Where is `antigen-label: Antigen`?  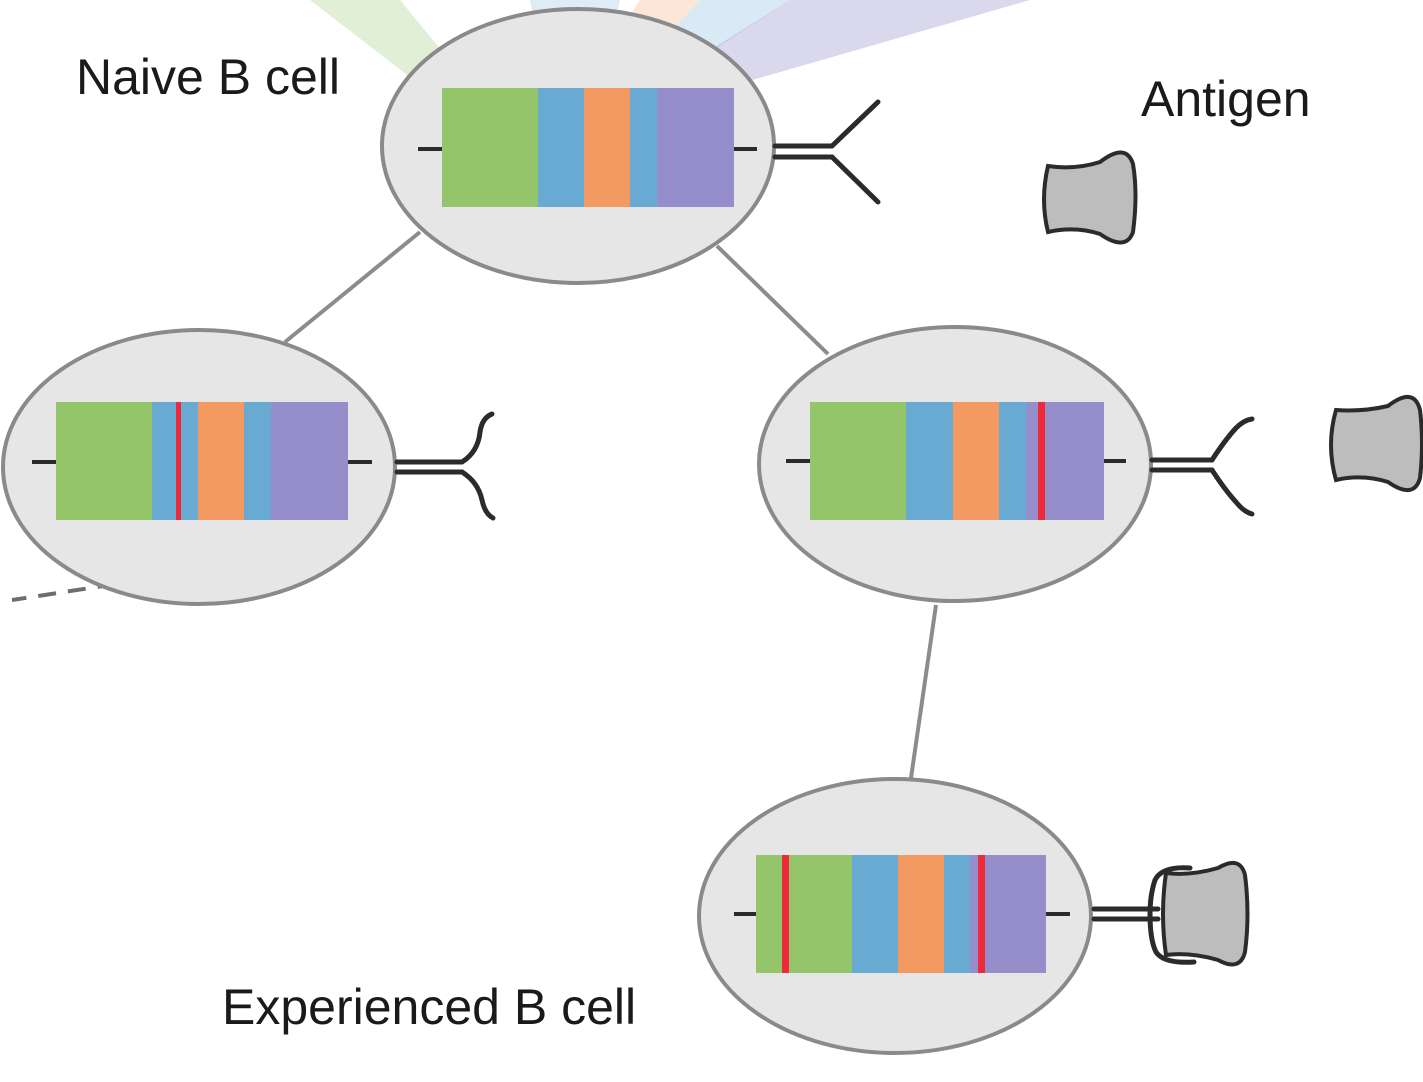 antigen-label: Antigen is located at coordinates (1226, 99).